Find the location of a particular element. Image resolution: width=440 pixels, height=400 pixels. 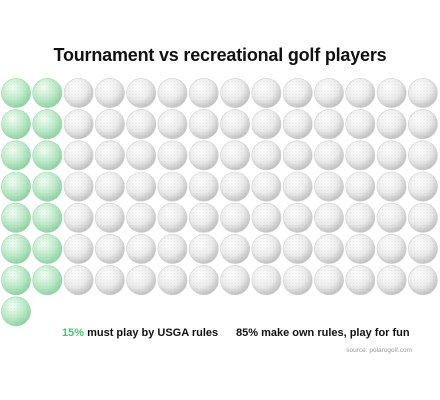

source-note: source: polarogolf.com is located at coordinates (379, 350).